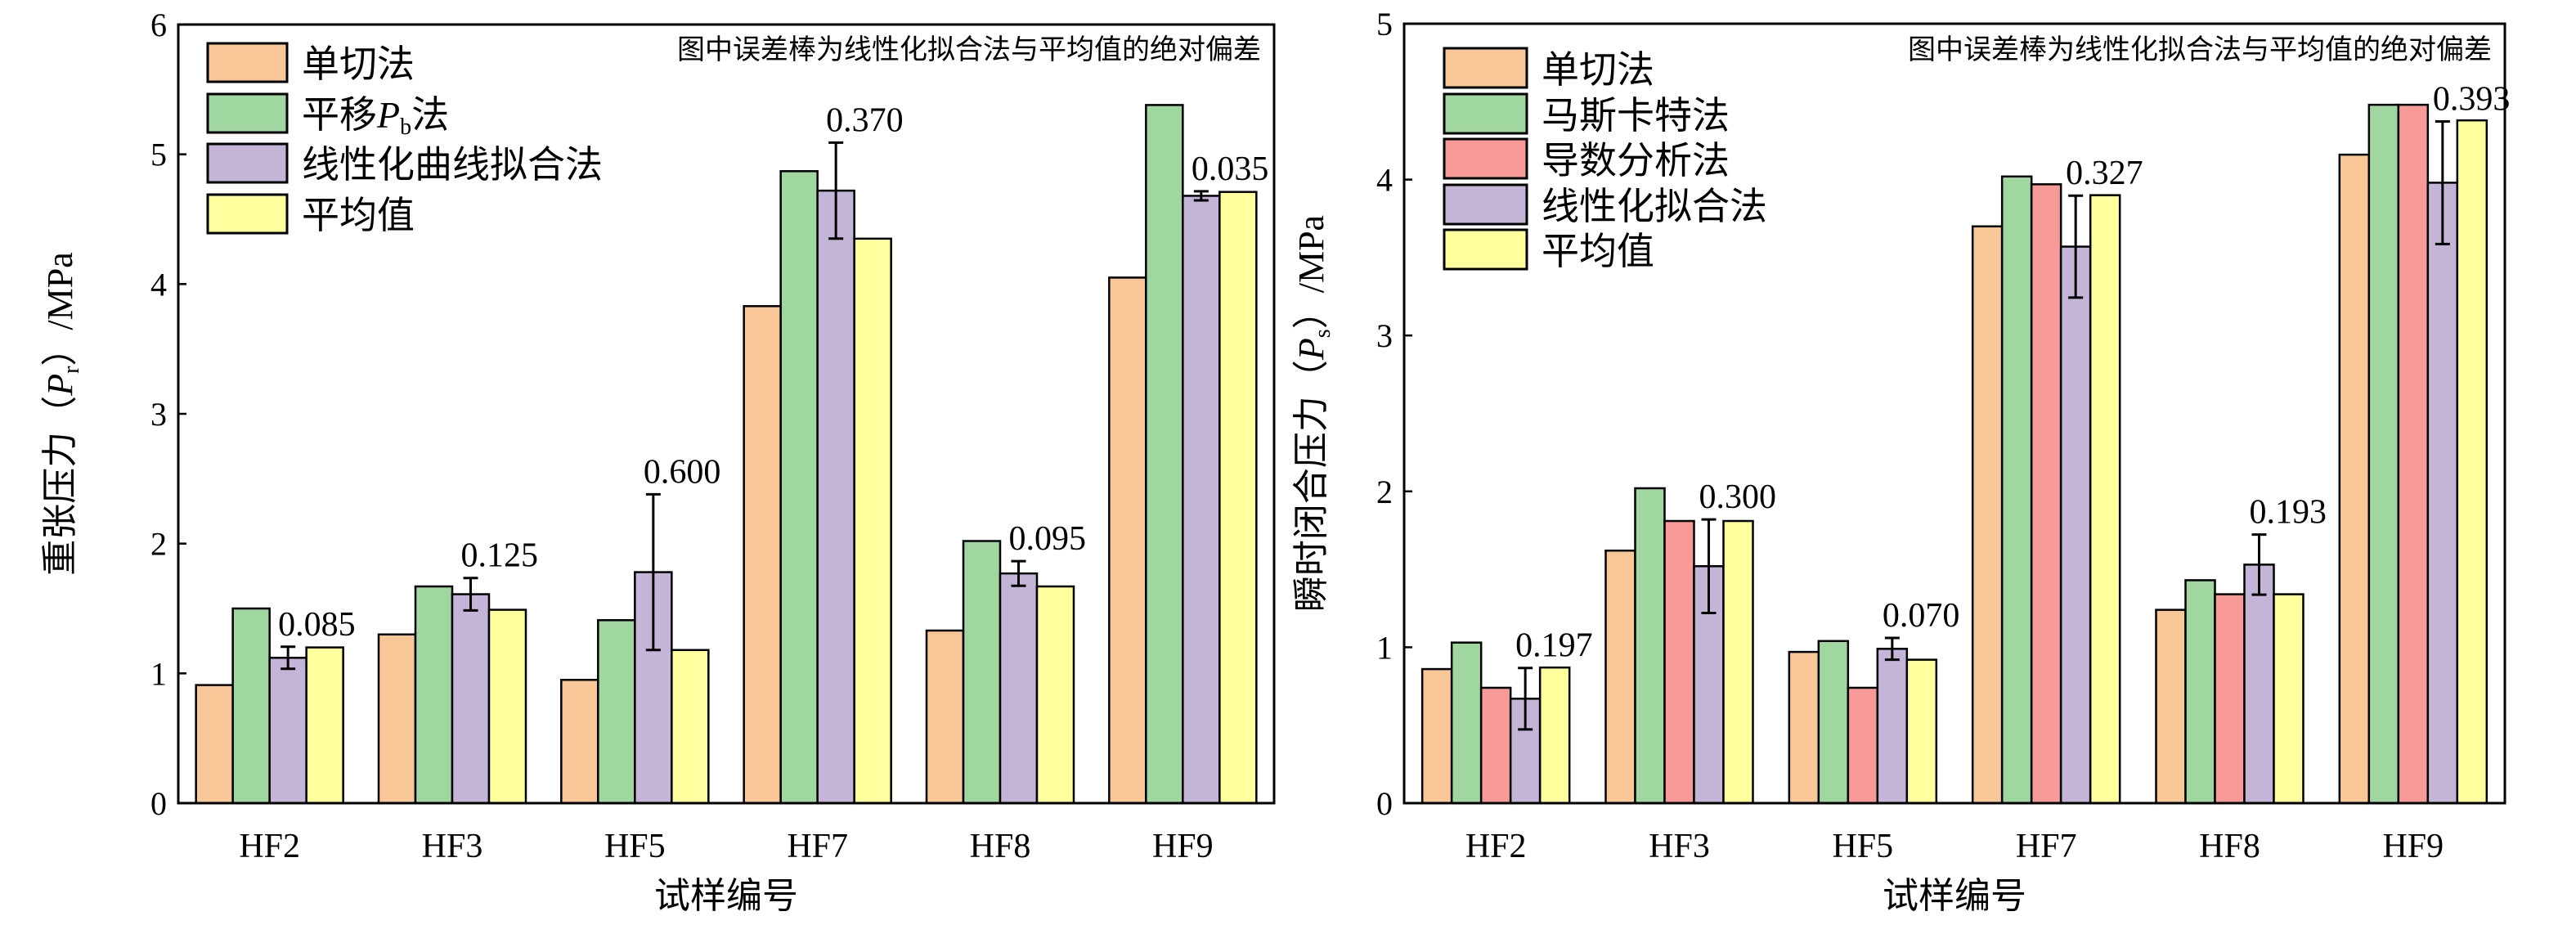 The image size is (2576, 925). What do you see at coordinates (1636, 116) in the screenshot?
I see `legend-label-2: 马斯卡特法` at bounding box center [1636, 116].